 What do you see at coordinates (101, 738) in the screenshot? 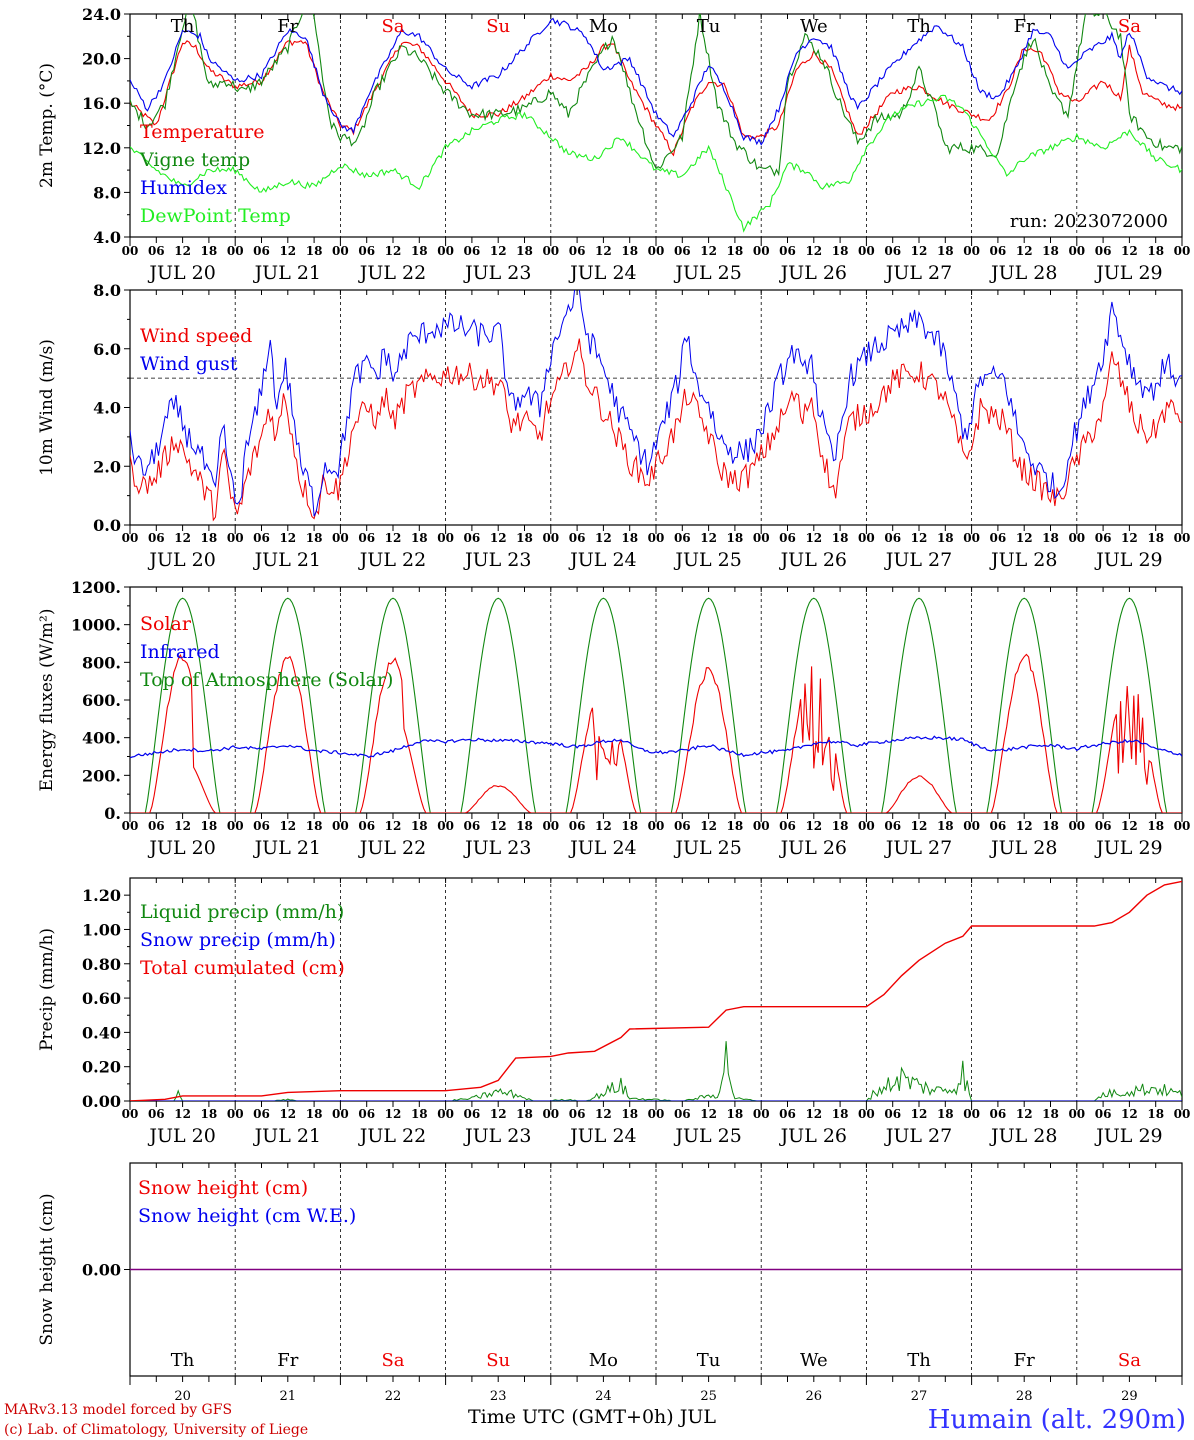
I see `y-tick-label: 400.` at bounding box center [101, 738].